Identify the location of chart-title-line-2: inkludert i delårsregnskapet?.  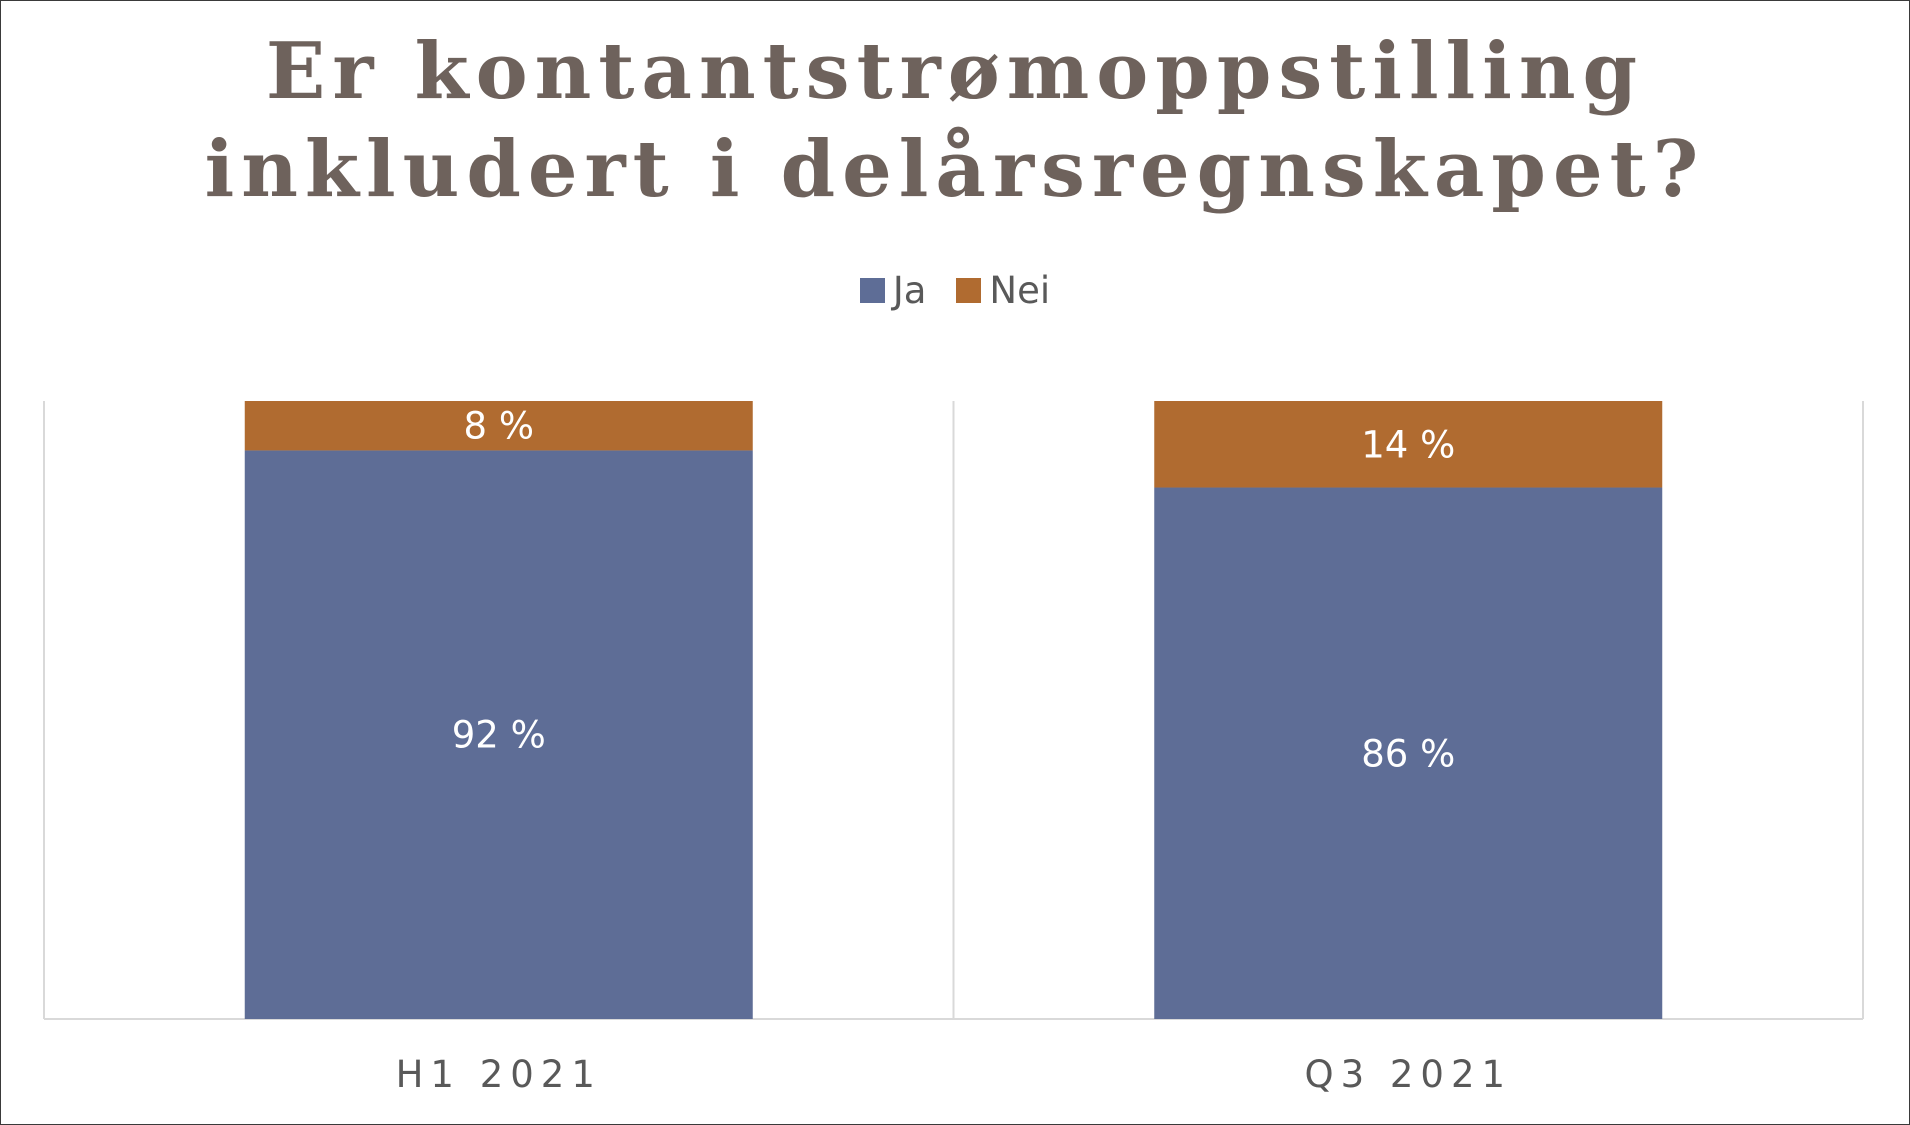
(955, 169).